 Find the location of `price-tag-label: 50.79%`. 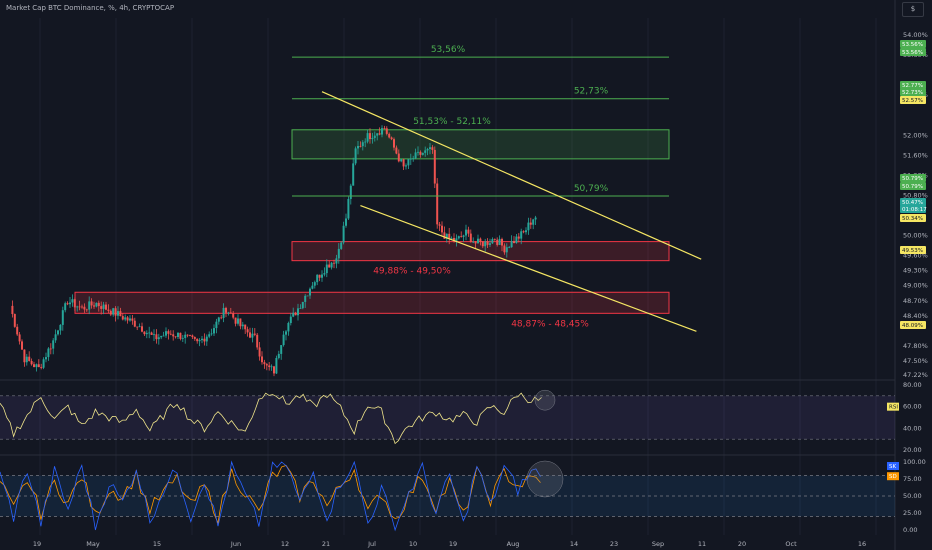

price-tag-label: 50.79% is located at coordinates (912, 179).